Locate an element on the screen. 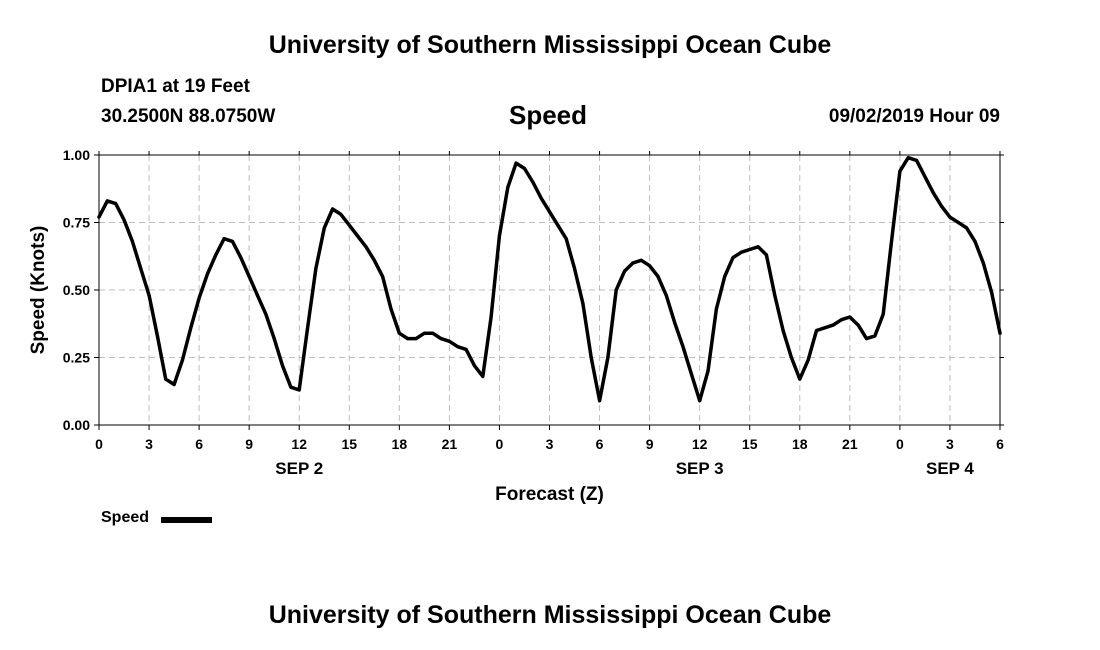 The width and height of the screenshot is (1100, 650). station-label: DPIA1 at 19 Feet is located at coordinates (175, 86).